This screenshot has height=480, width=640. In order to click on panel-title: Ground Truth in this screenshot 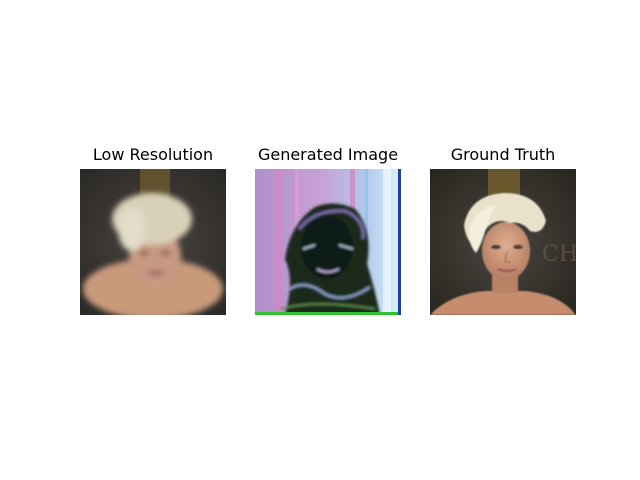, I will do `click(503, 154)`.